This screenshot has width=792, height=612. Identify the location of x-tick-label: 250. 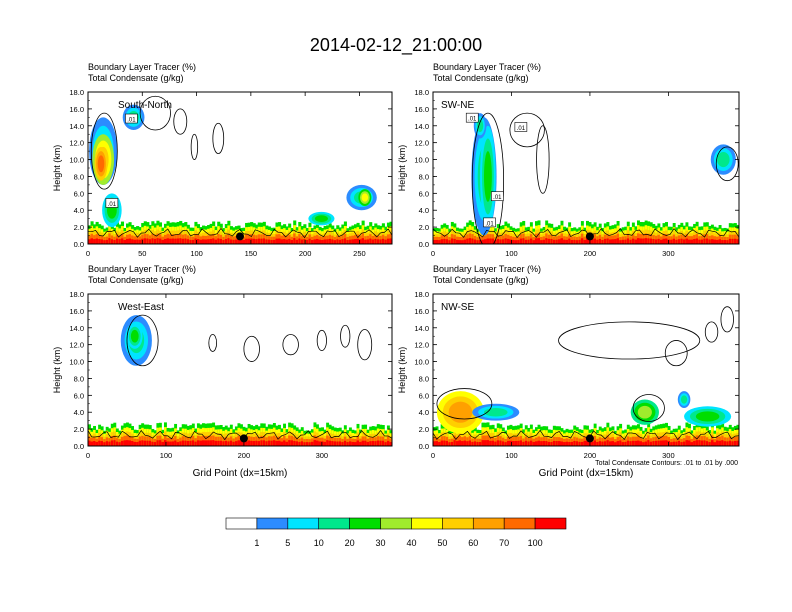
(359, 253).